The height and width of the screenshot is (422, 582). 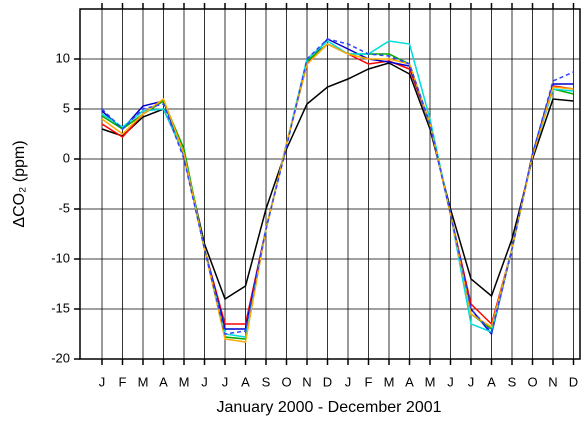 What do you see at coordinates (66, 157) in the screenshot?
I see `y-tick-label: 0` at bounding box center [66, 157].